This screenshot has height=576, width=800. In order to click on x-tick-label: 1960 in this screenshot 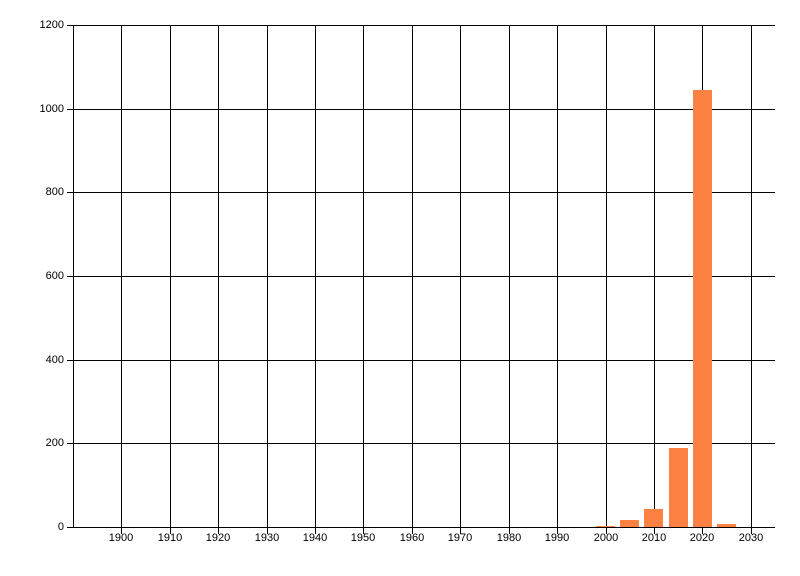, I will do `click(412, 538)`.